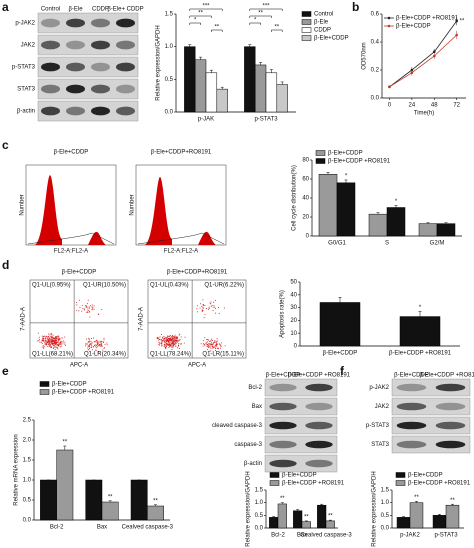  Describe the element at coordinates (456, 106) in the screenshot. I see `x-tick-label: 72` at that location.